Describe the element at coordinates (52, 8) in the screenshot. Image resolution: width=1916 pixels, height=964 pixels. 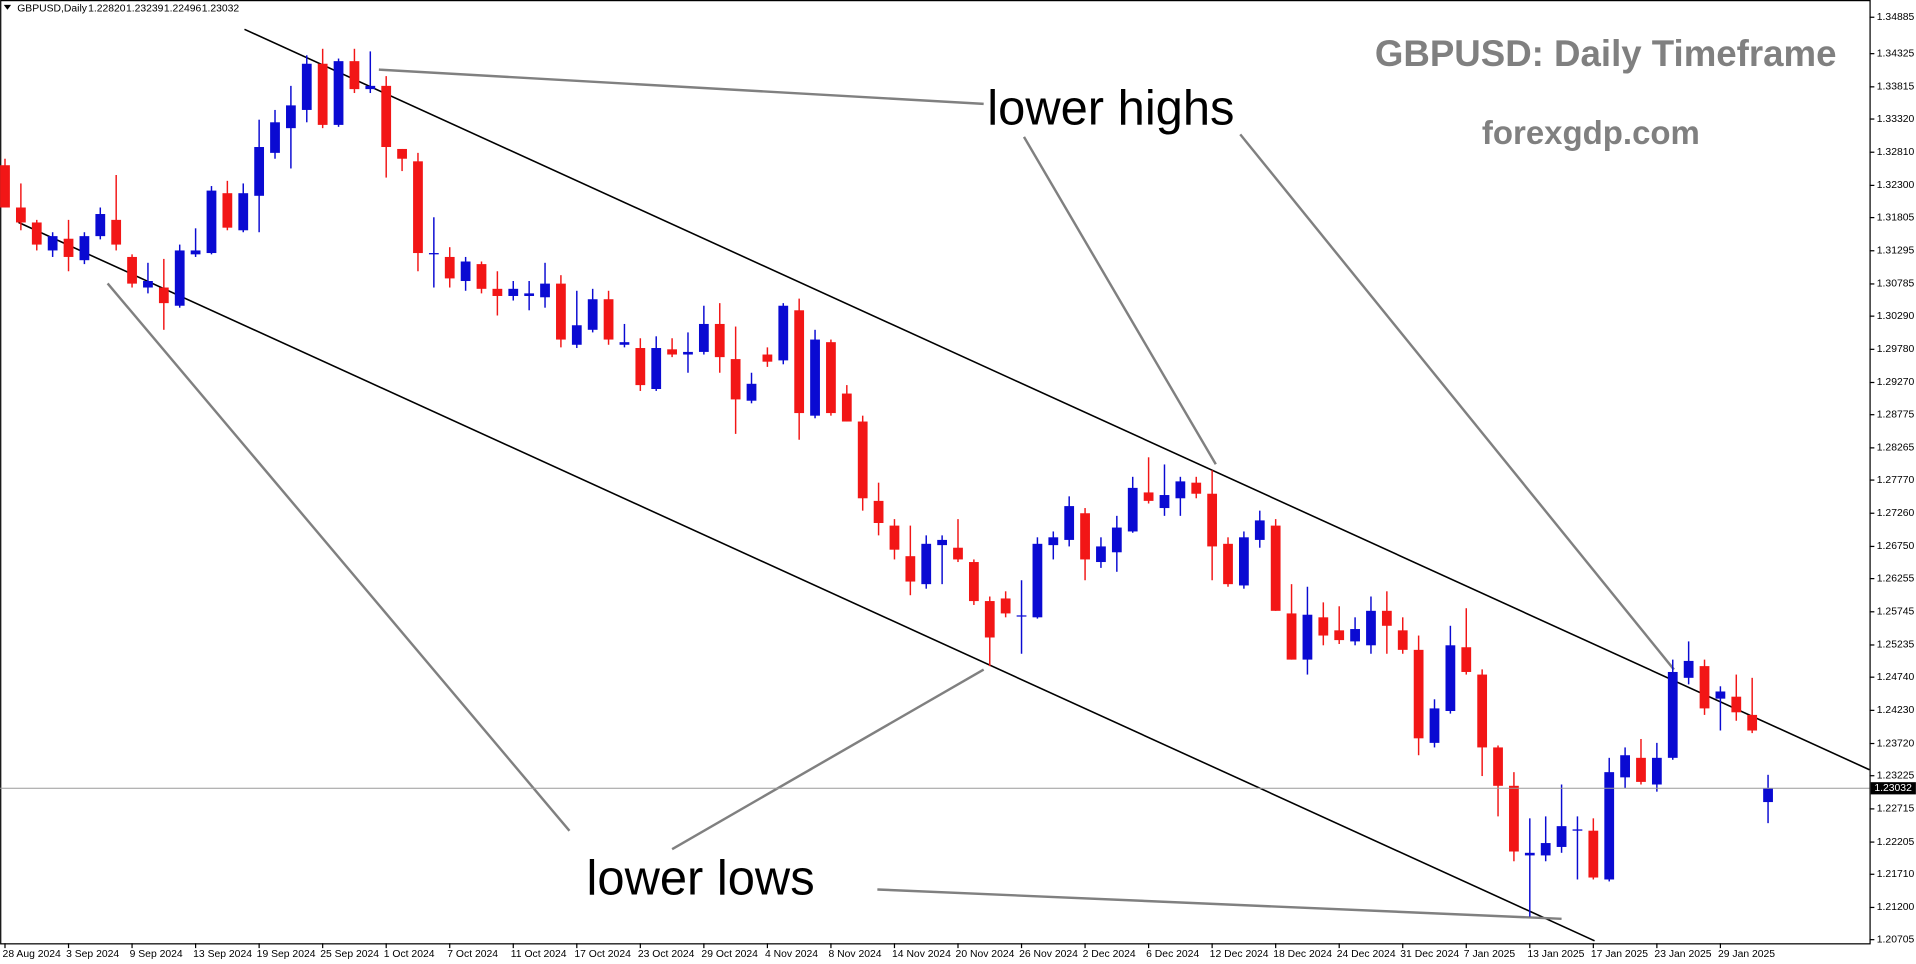
I see `symbol: GBPUSD,Daily` at that location.